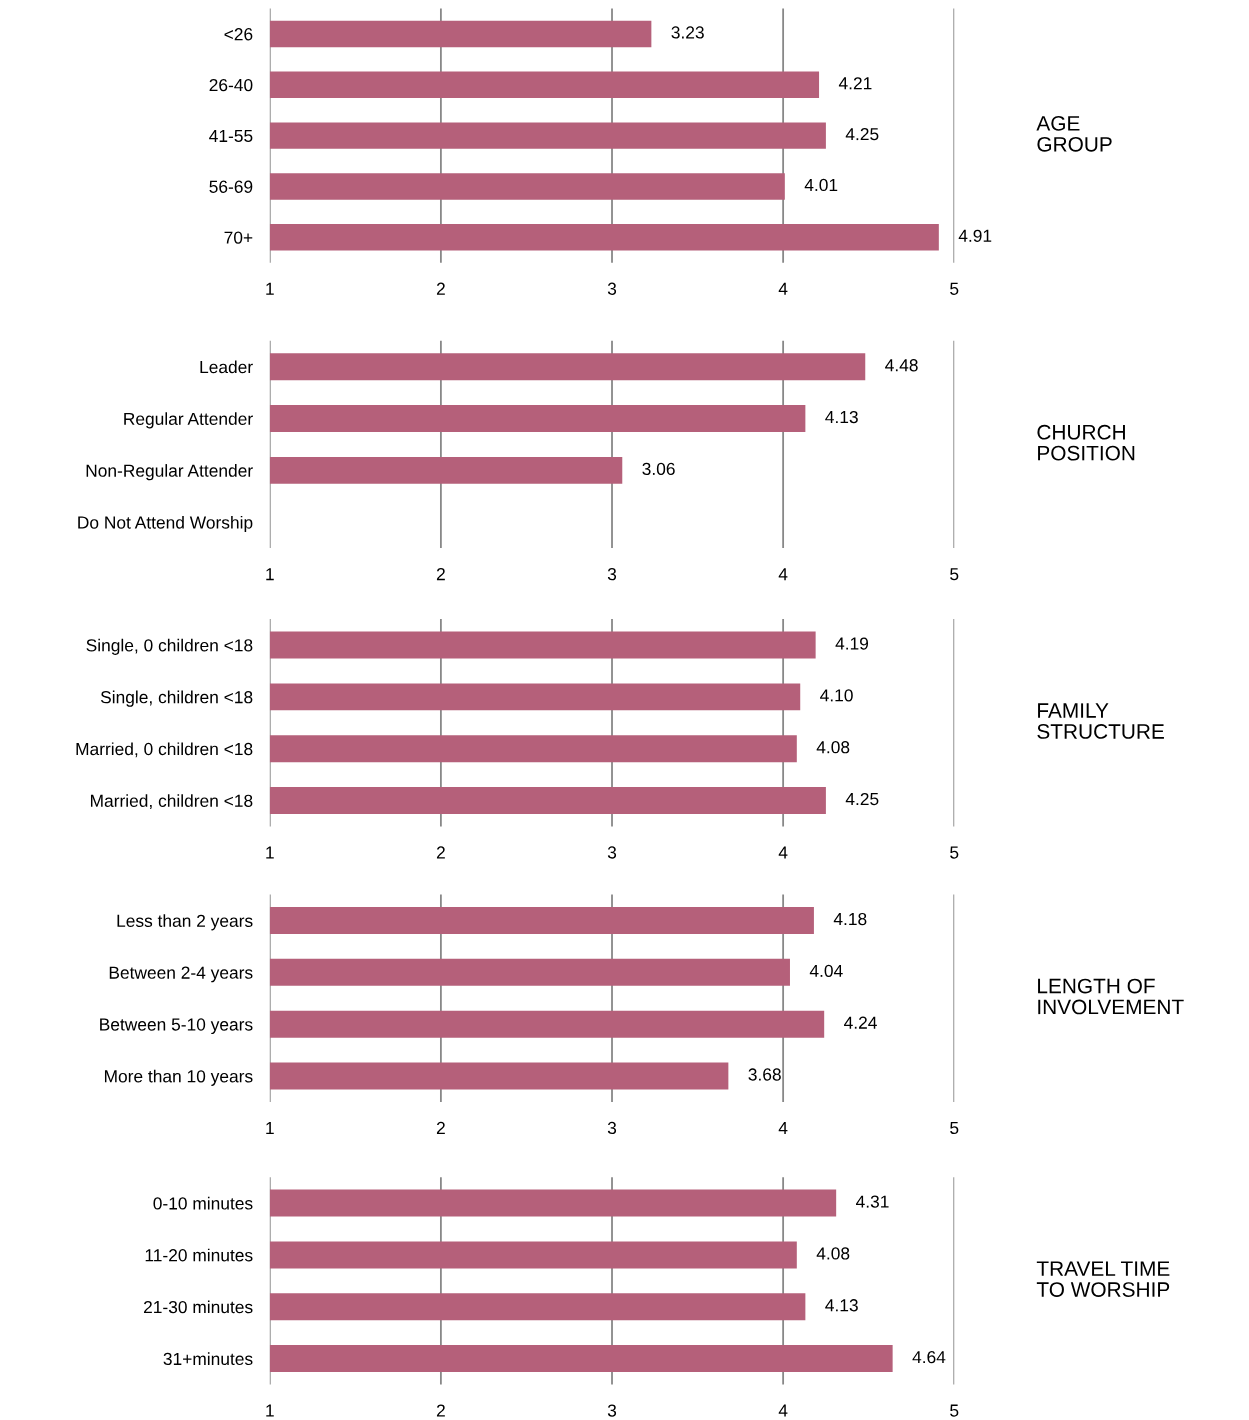 Image resolution: width=1249 pixels, height=1420 pixels. Describe the element at coordinates (855, 83) in the screenshot. I see `data-label: 4.21` at that location.